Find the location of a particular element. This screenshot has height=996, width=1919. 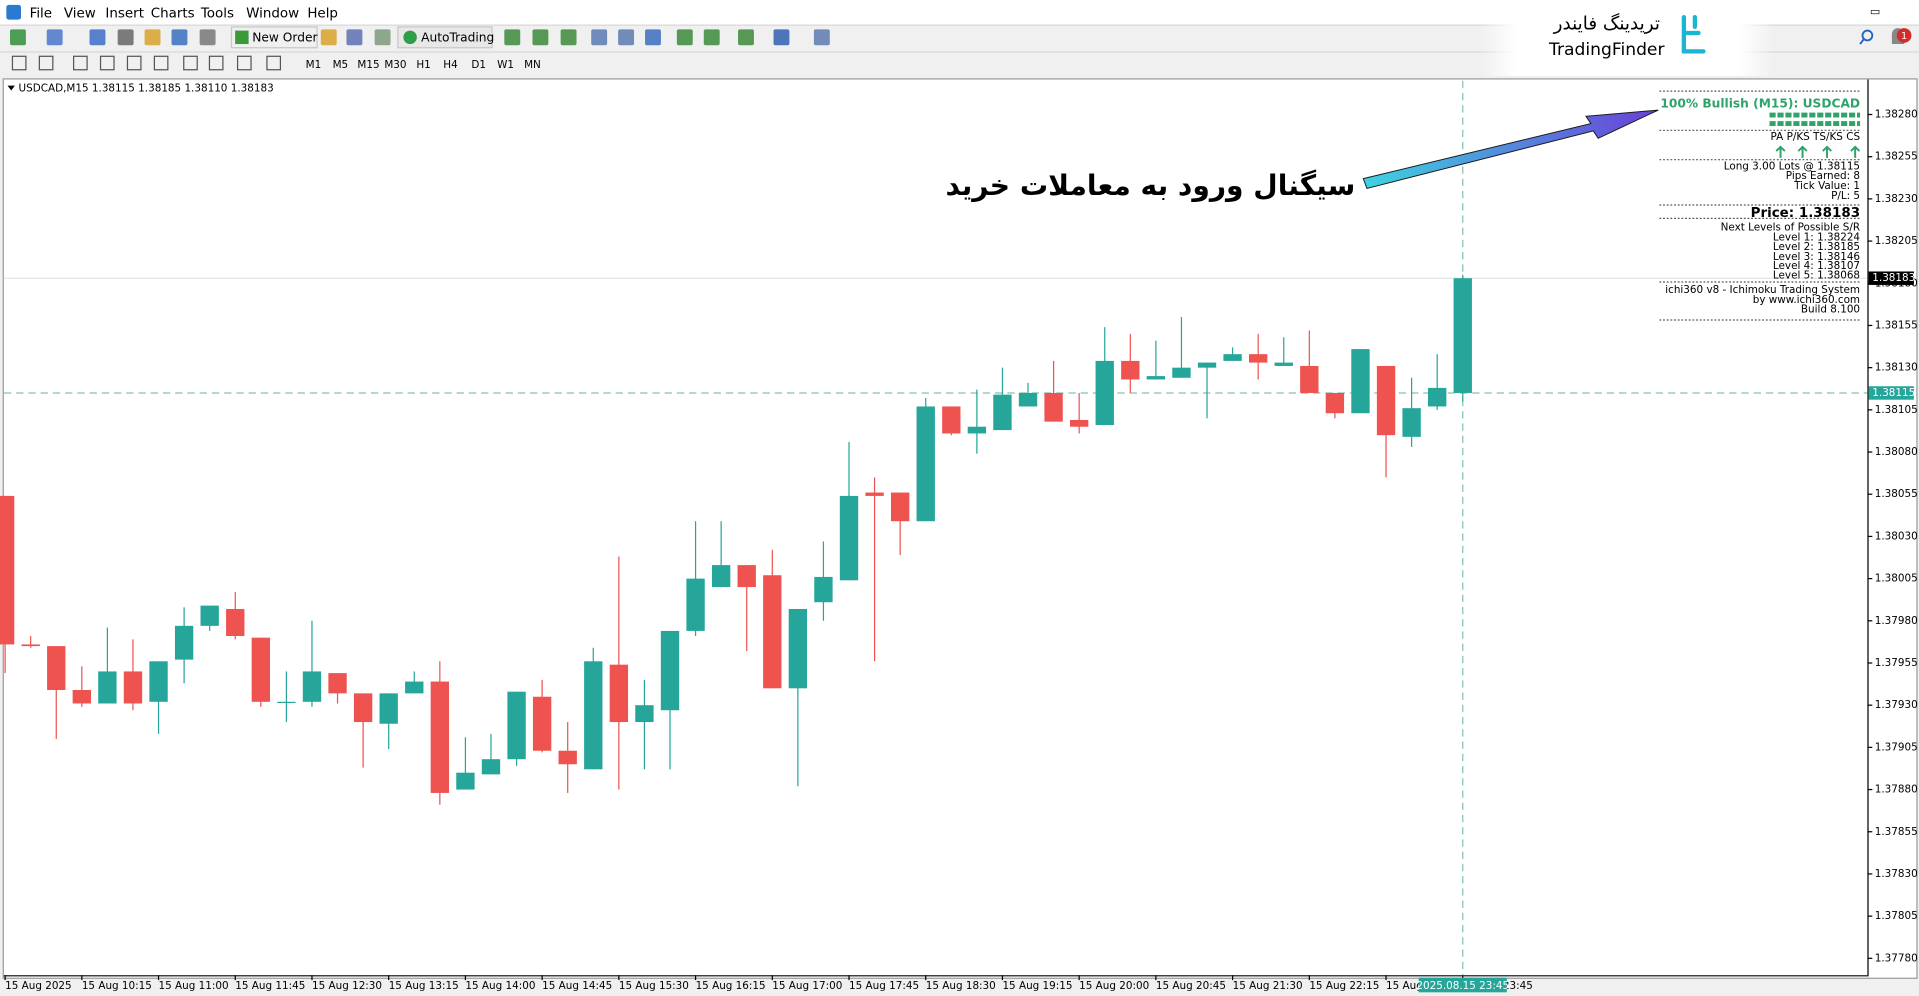

autotrading-icon is located at coordinates (410, 37).